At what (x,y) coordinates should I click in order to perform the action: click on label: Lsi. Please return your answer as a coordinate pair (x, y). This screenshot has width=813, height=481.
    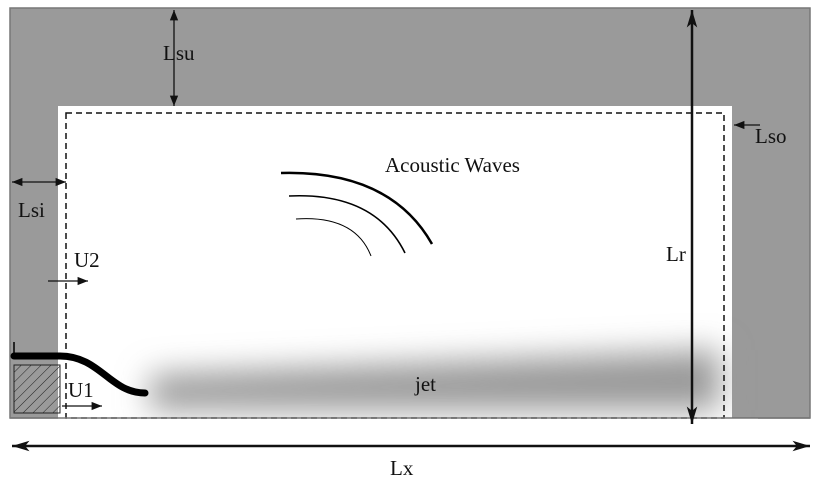
    Looking at the image, I should click on (31, 210).